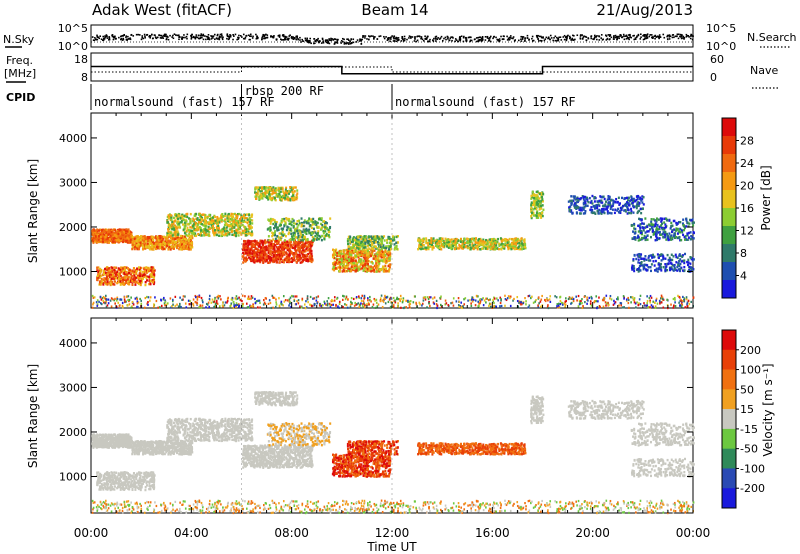  I want to click on date-title: 21/Aug/2013, so click(644, 10).